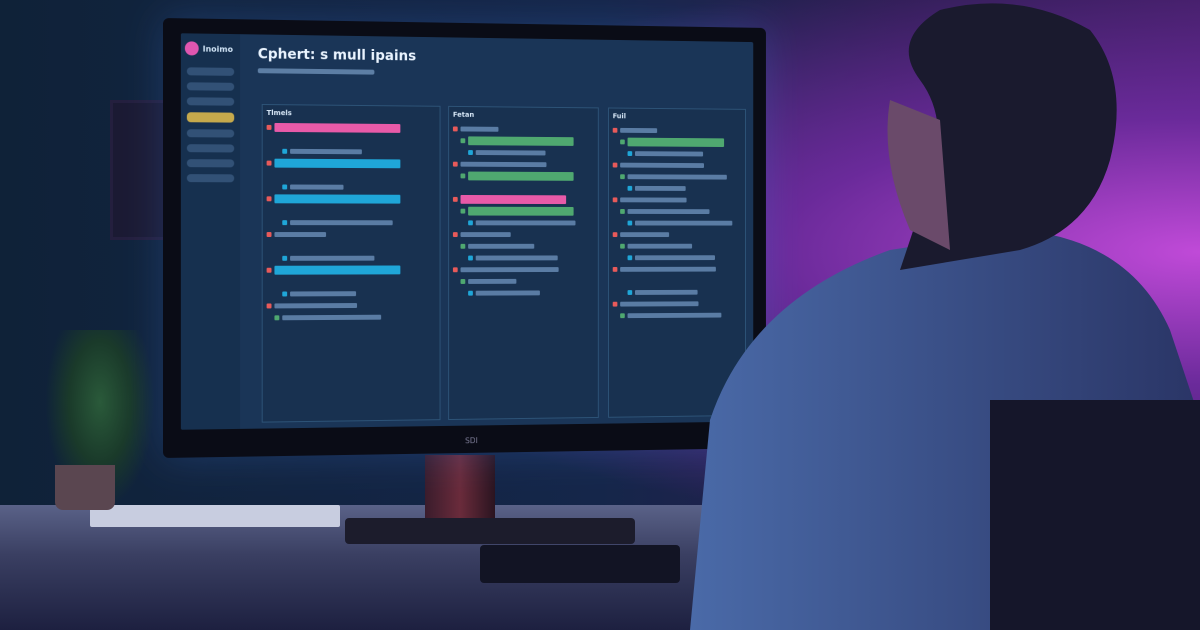 The image size is (1200, 630). Describe the element at coordinates (279, 113) in the screenshot. I see `column-header: Tlmels` at that location.